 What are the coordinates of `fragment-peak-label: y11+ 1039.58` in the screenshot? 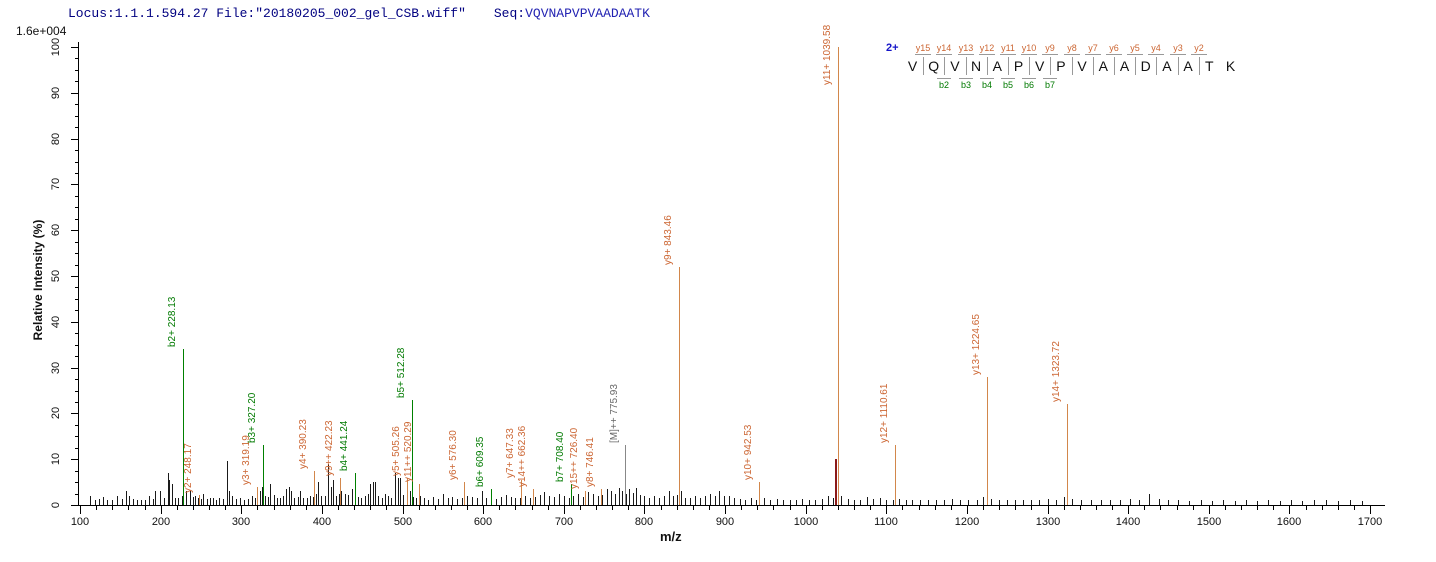 It's located at (827, 54).